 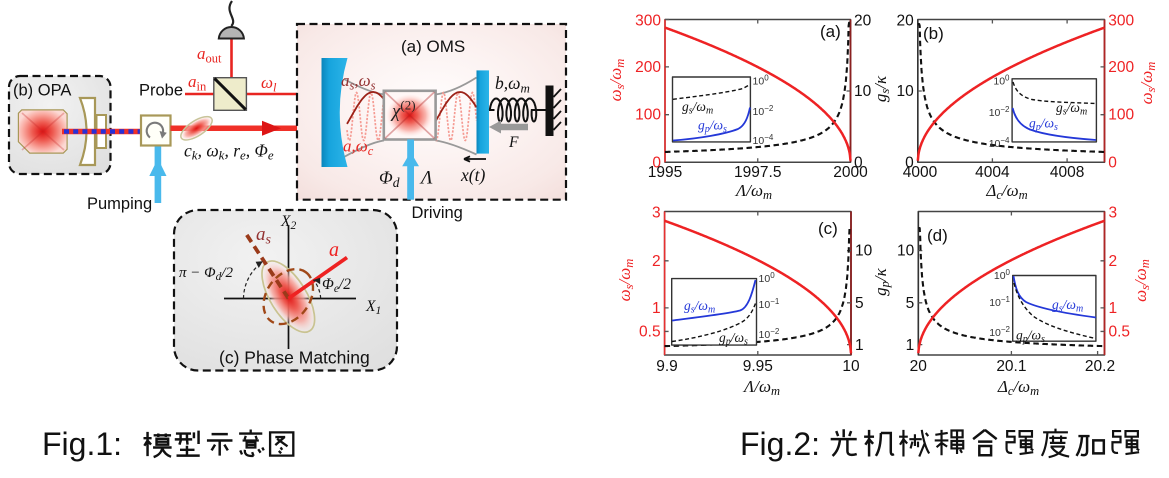 What do you see at coordinates (229, 152) in the screenshot?
I see `svg-text: ck, ωk, re, Φe` at bounding box center [229, 152].